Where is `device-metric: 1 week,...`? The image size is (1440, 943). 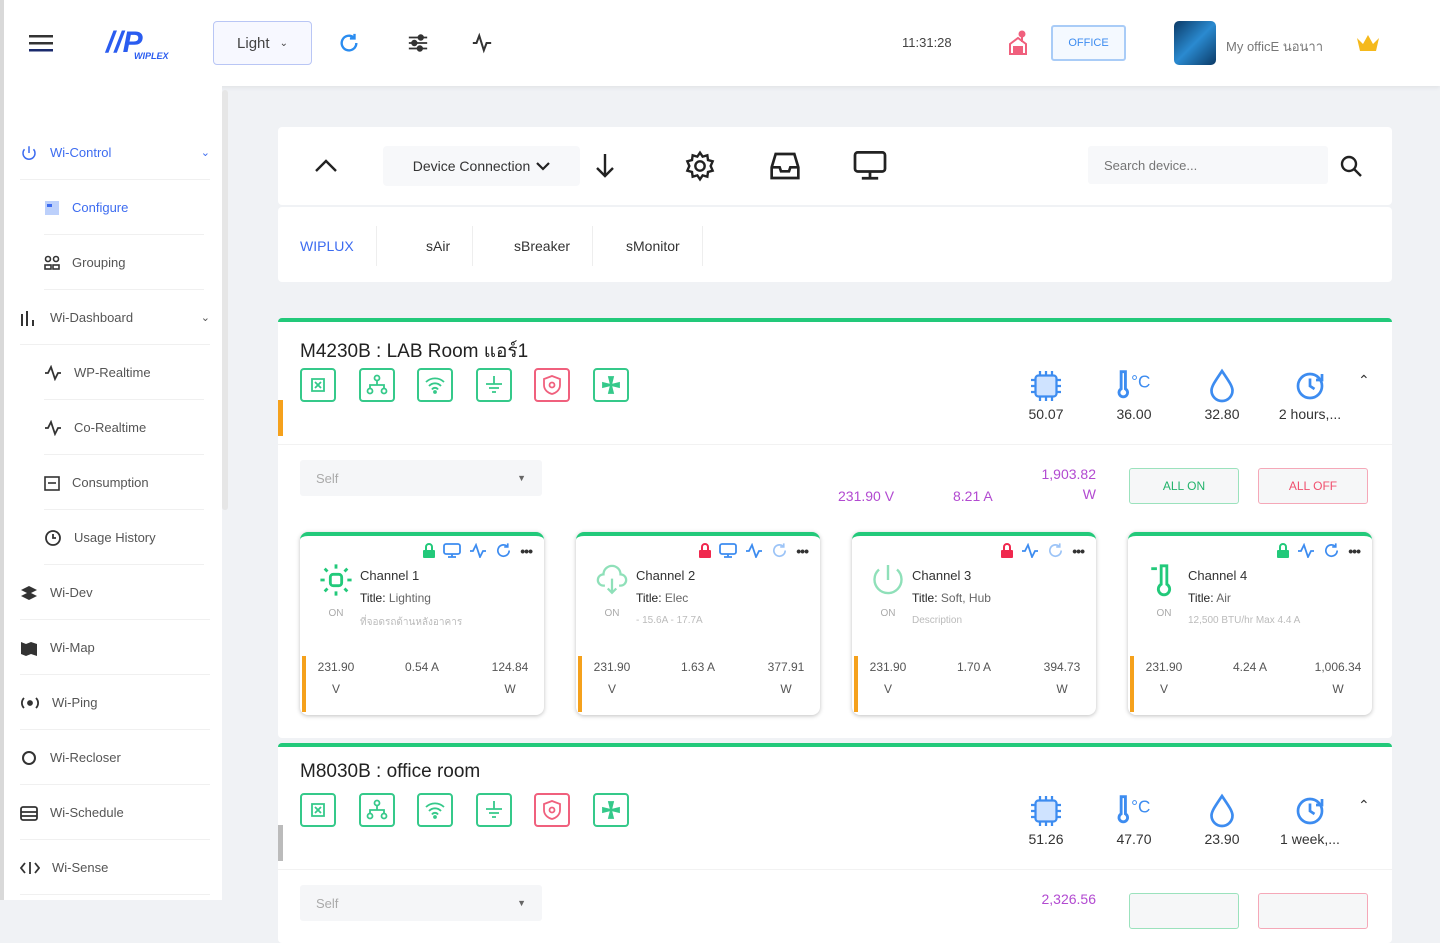
device-metric: 1 week,... is located at coordinates (1310, 819).